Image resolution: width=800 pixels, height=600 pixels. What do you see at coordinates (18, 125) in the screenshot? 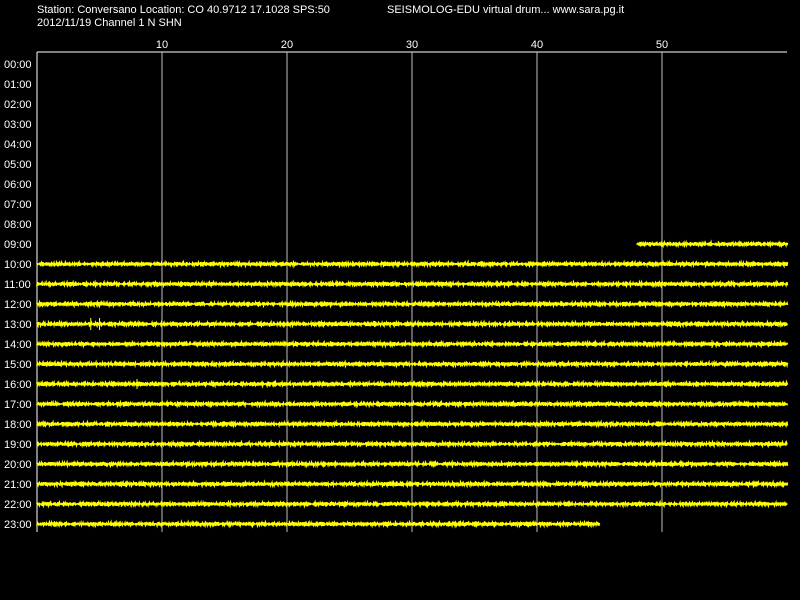
I see `hour-label: 03:00` at bounding box center [18, 125].